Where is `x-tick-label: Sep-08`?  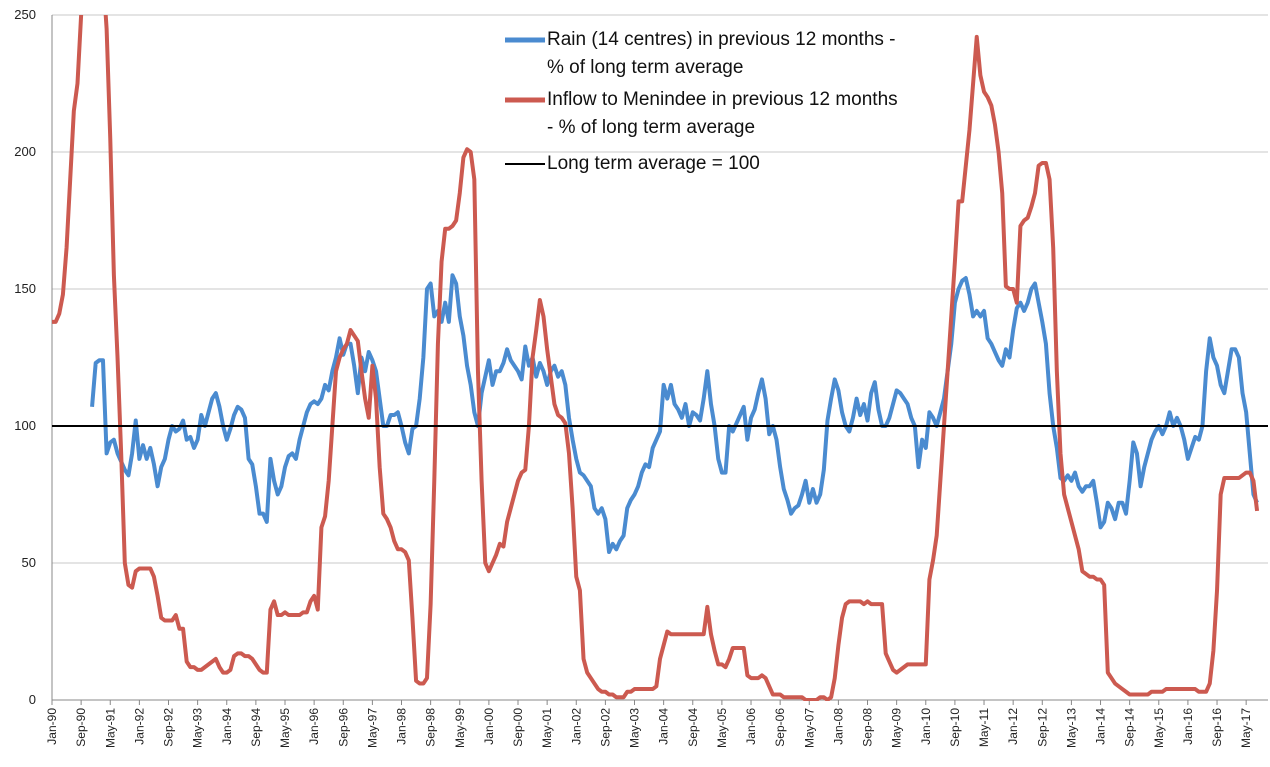 x-tick-label: Sep-08 is located at coordinates (868, 727).